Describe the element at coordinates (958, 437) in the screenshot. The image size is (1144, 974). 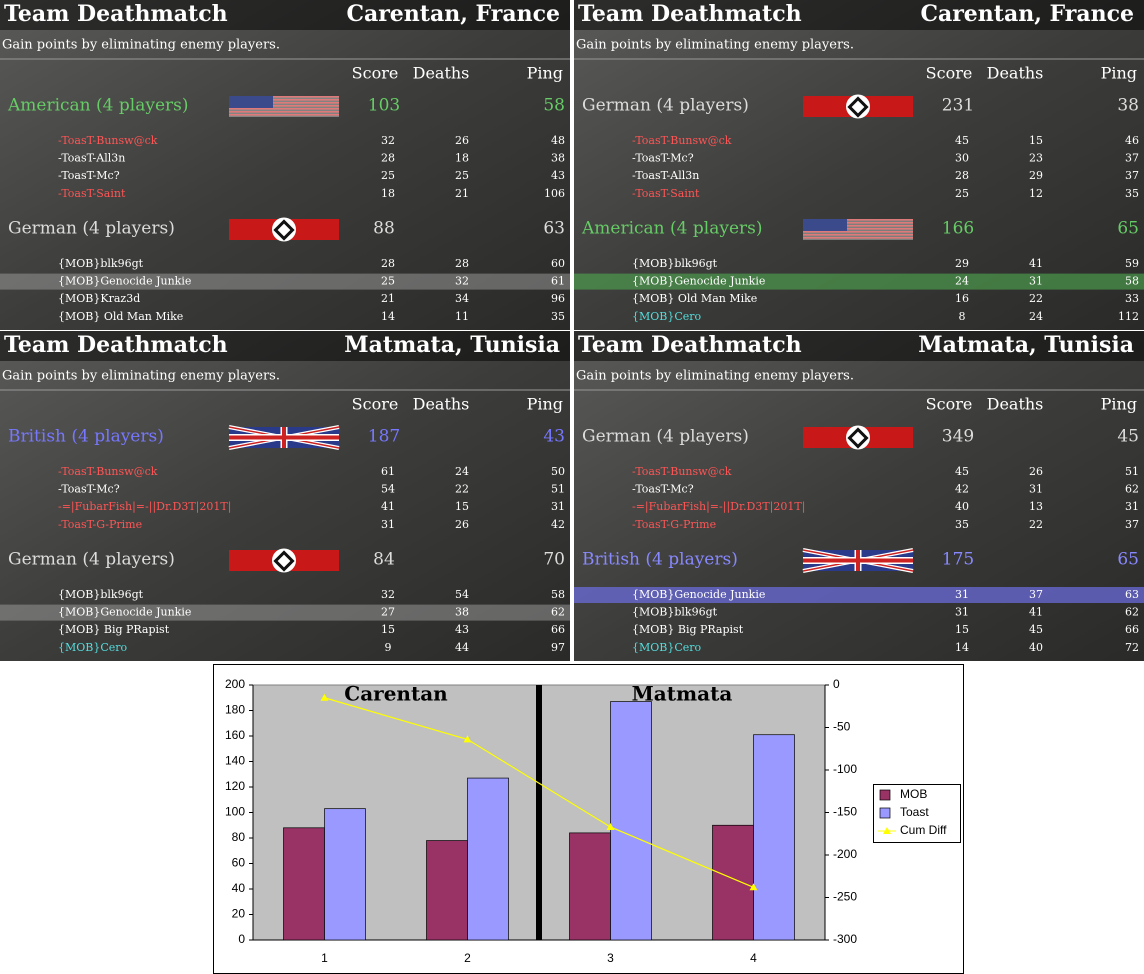
I see `team-score: 349` at that location.